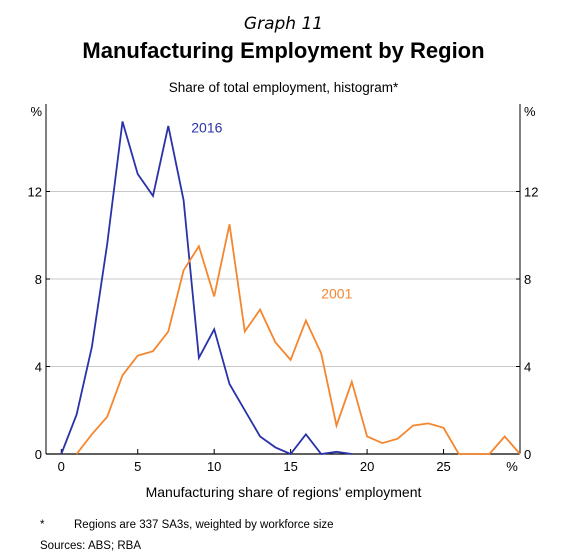 The height and width of the screenshot is (555, 567). What do you see at coordinates (527, 279) in the screenshot?
I see `y-tick-label-right: 8` at bounding box center [527, 279].